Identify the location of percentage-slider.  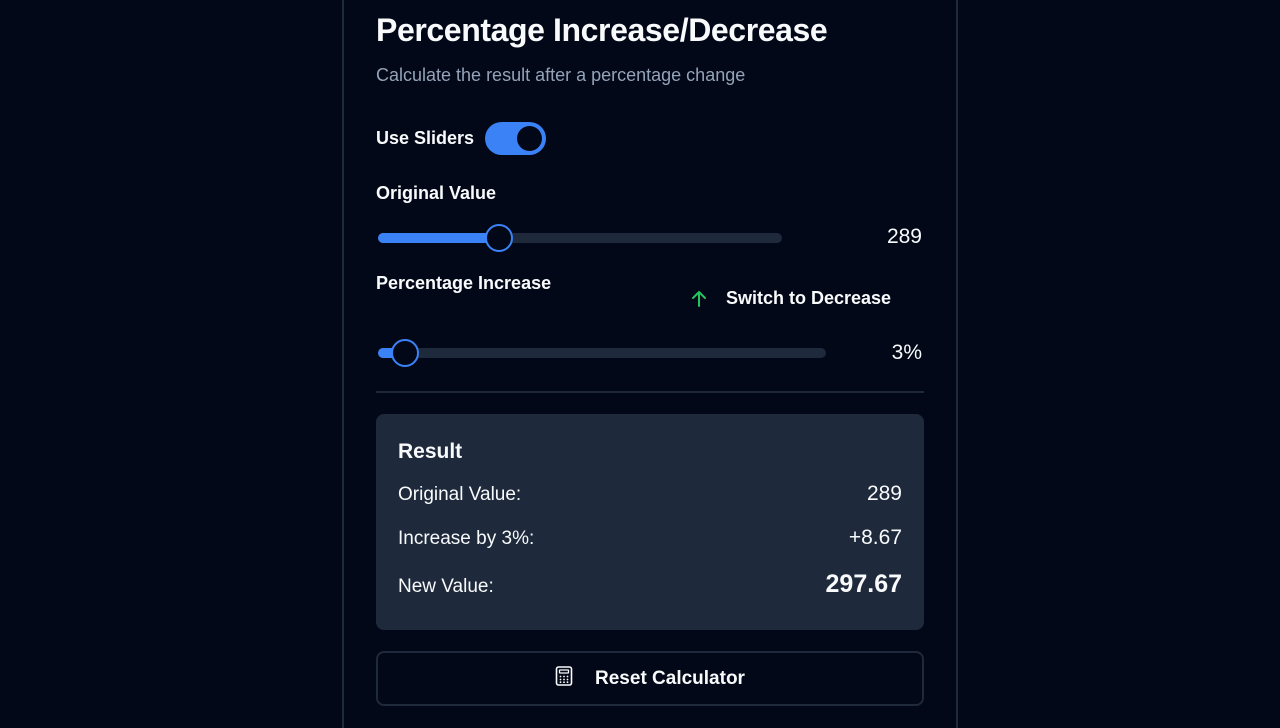
(602, 353).